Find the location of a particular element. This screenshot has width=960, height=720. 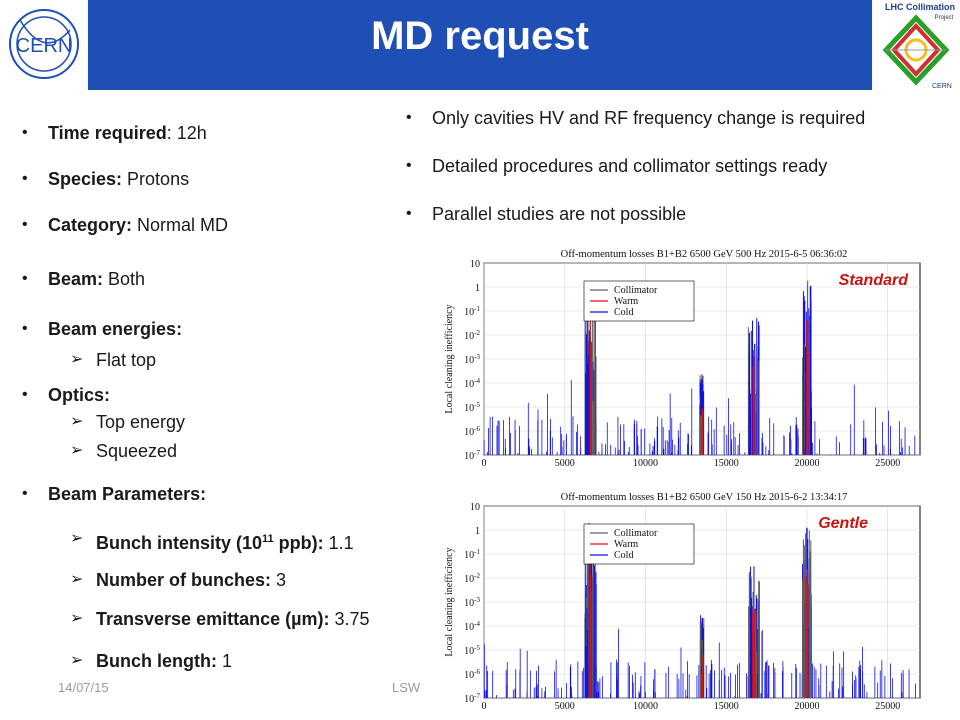

x-tick-label: 25000 is located at coordinates (887, 706).